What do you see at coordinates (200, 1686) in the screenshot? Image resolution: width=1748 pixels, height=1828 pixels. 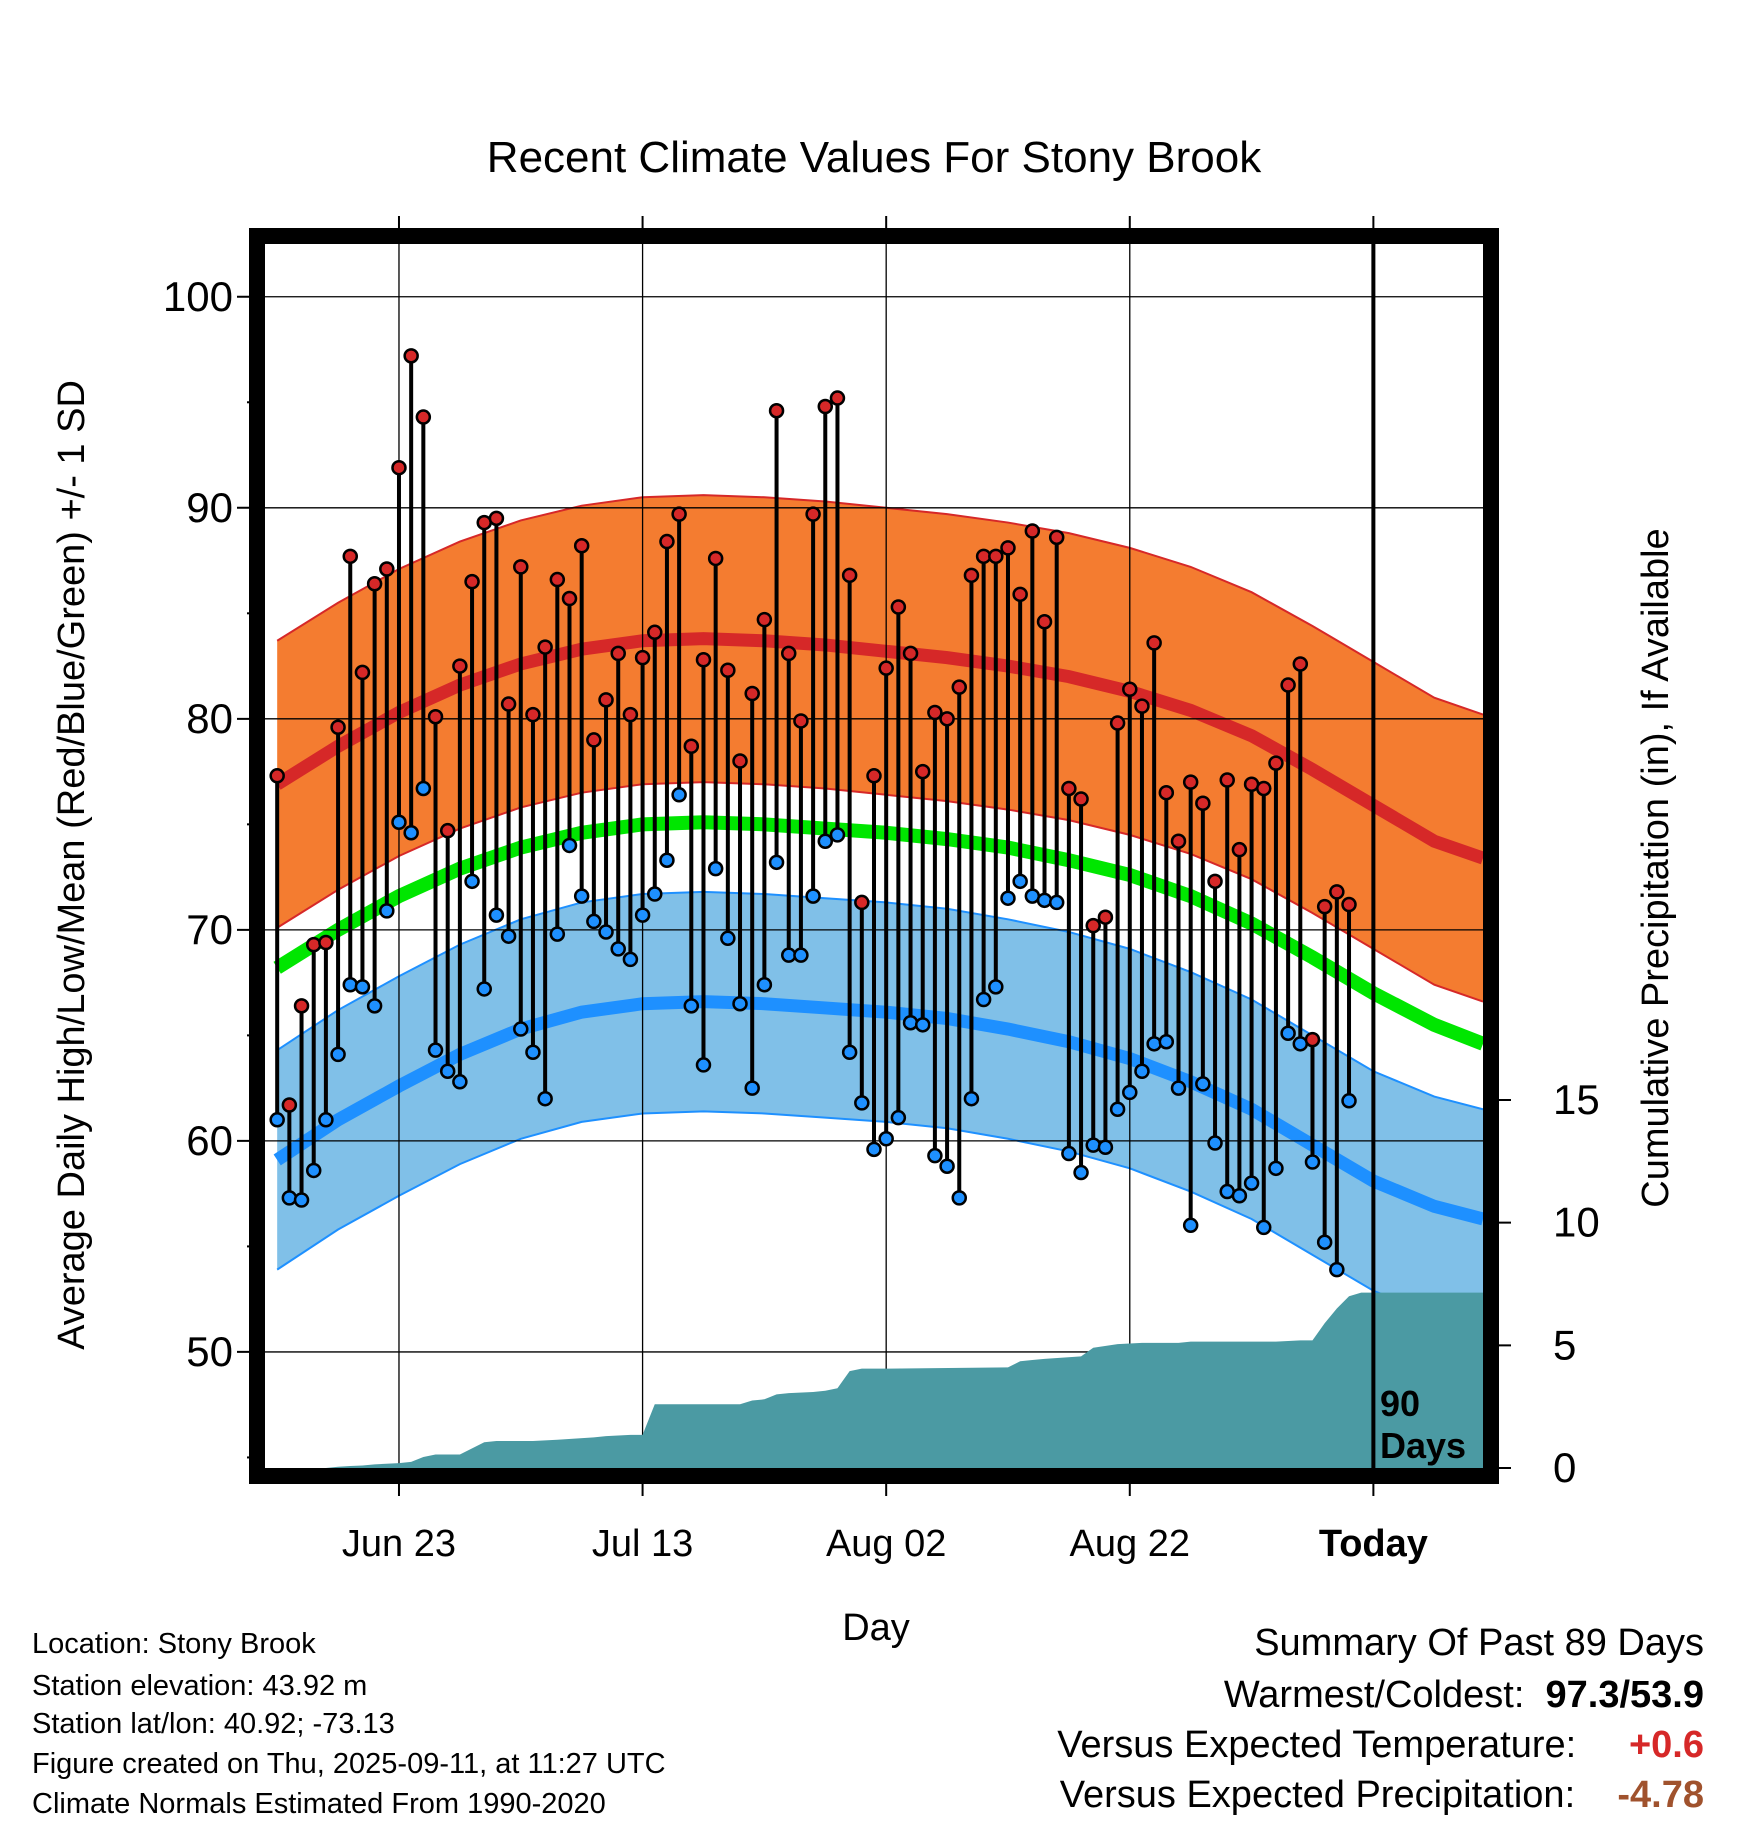 I see `elevation-label: Station elevation: 43.92 m` at bounding box center [200, 1686].